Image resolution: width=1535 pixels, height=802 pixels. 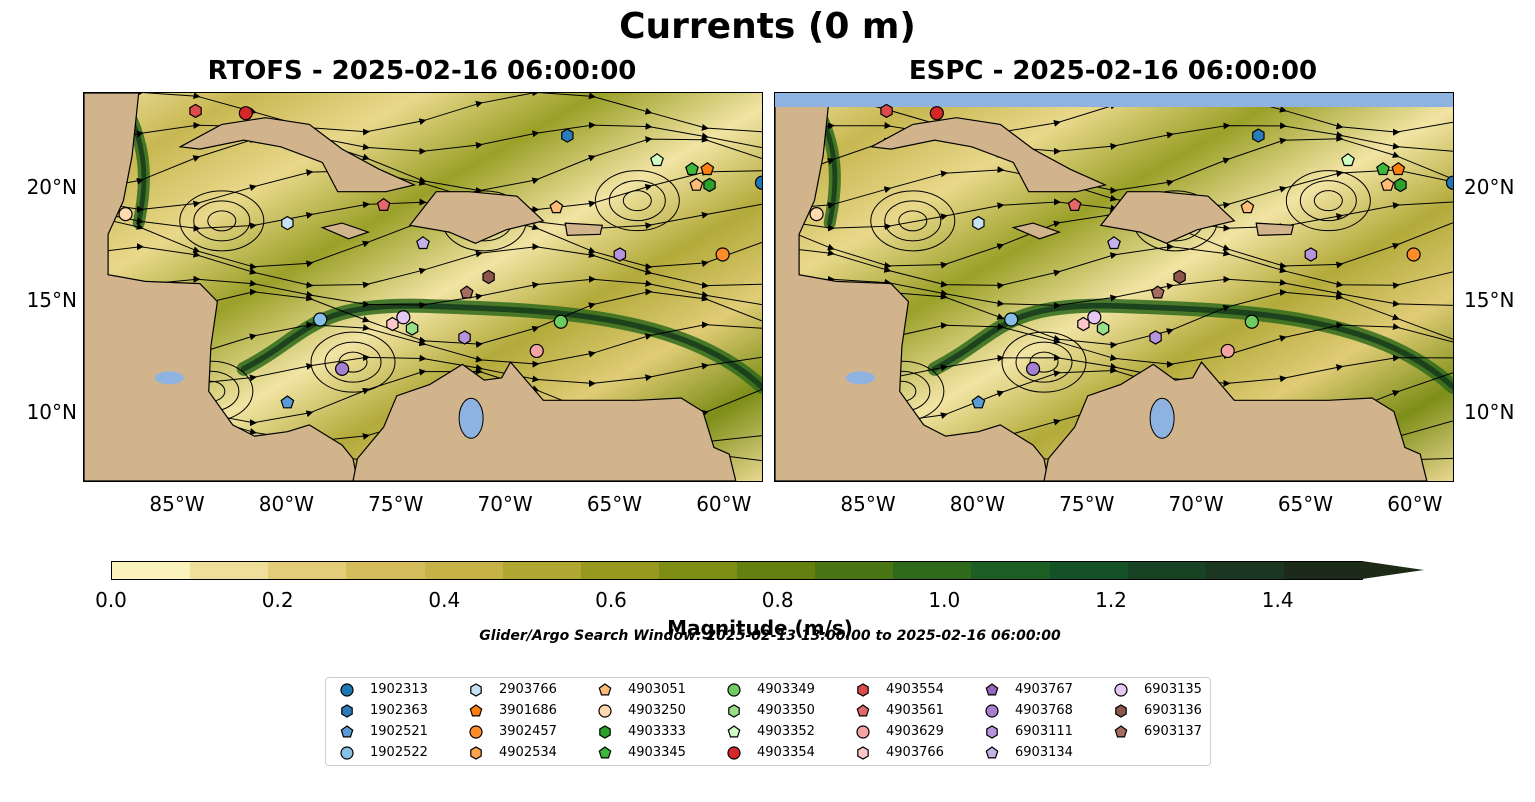 What do you see at coordinates (777, 600) in the screenshot?
I see `colorbar-tick-label: 0.8` at bounding box center [777, 600].